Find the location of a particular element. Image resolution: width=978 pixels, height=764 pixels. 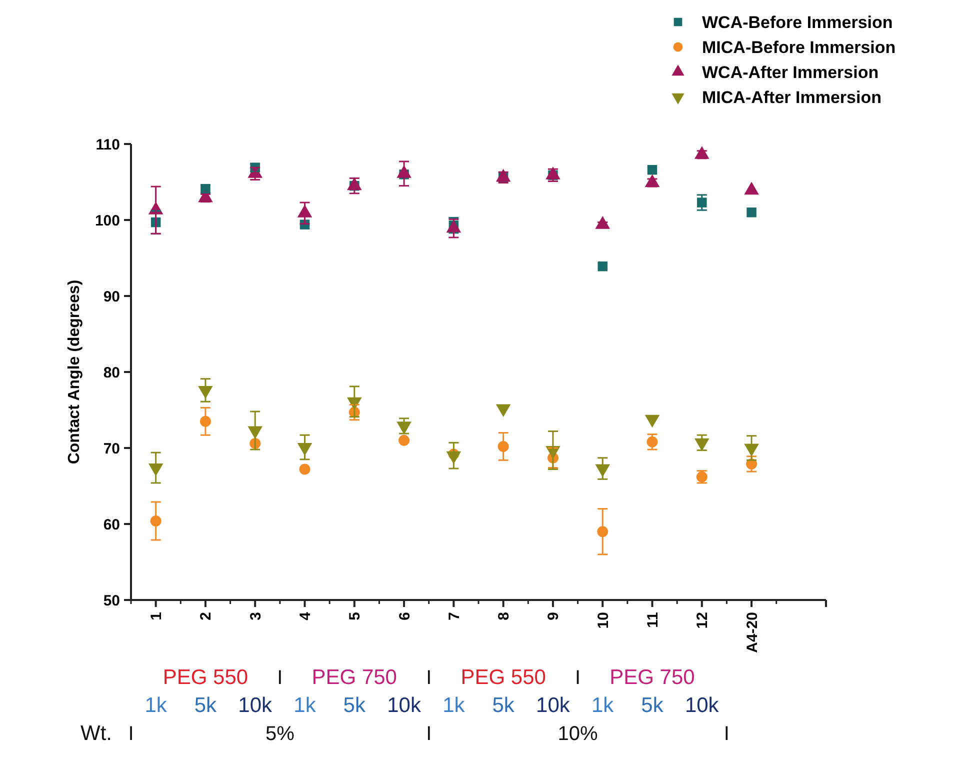

legend-label: WCA-After Immersion is located at coordinates (790, 72).